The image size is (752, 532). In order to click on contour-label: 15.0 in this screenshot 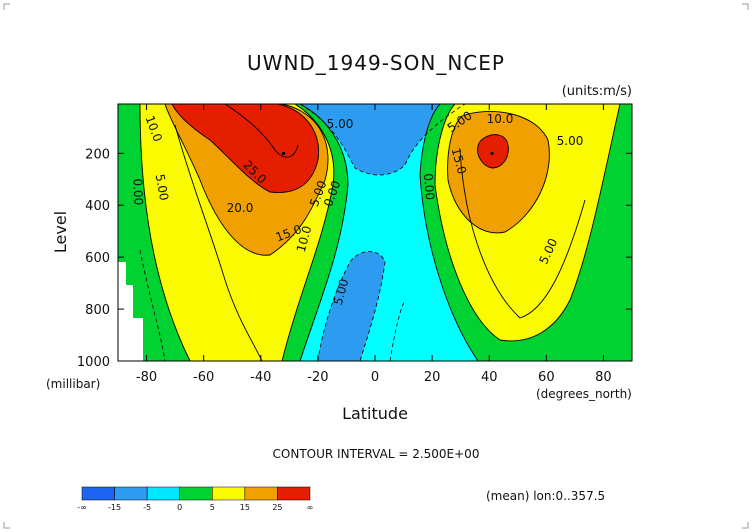, I will do `click(459, 160)`.